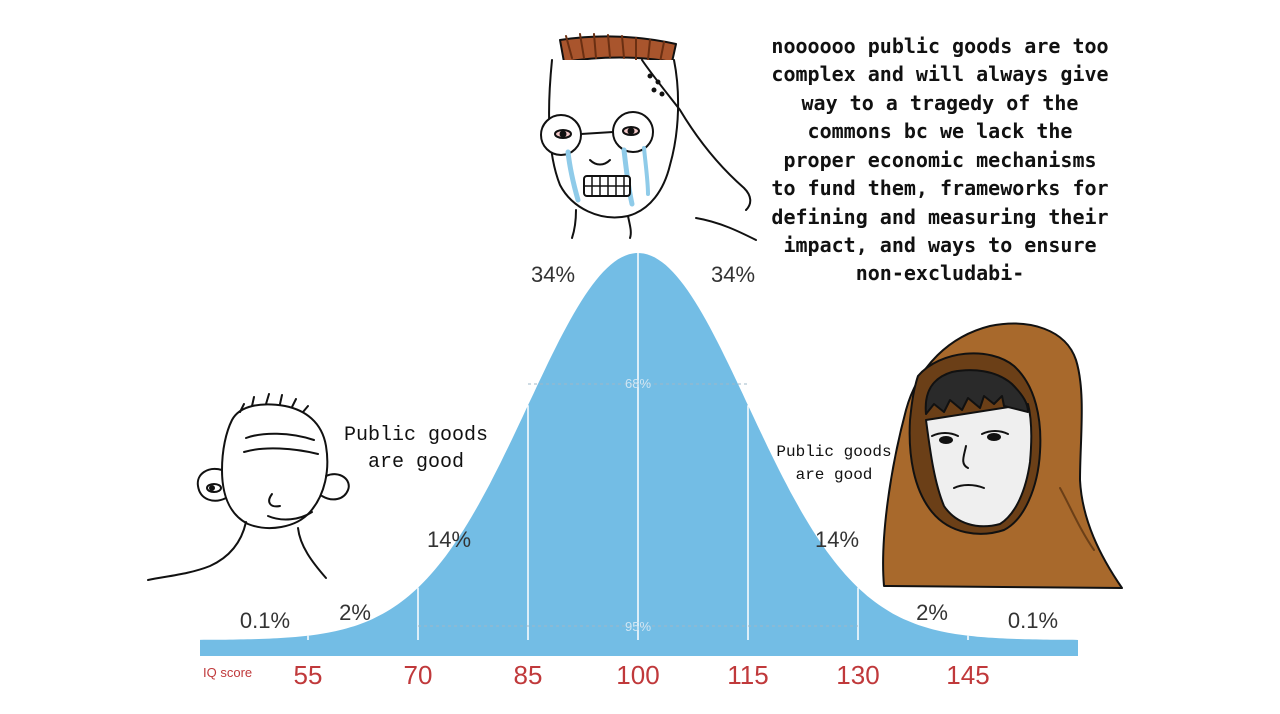 Image resolution: width=1280 pixels, height=714 pixels. I want to click on tick-label-100: 100, so click(637, 675).